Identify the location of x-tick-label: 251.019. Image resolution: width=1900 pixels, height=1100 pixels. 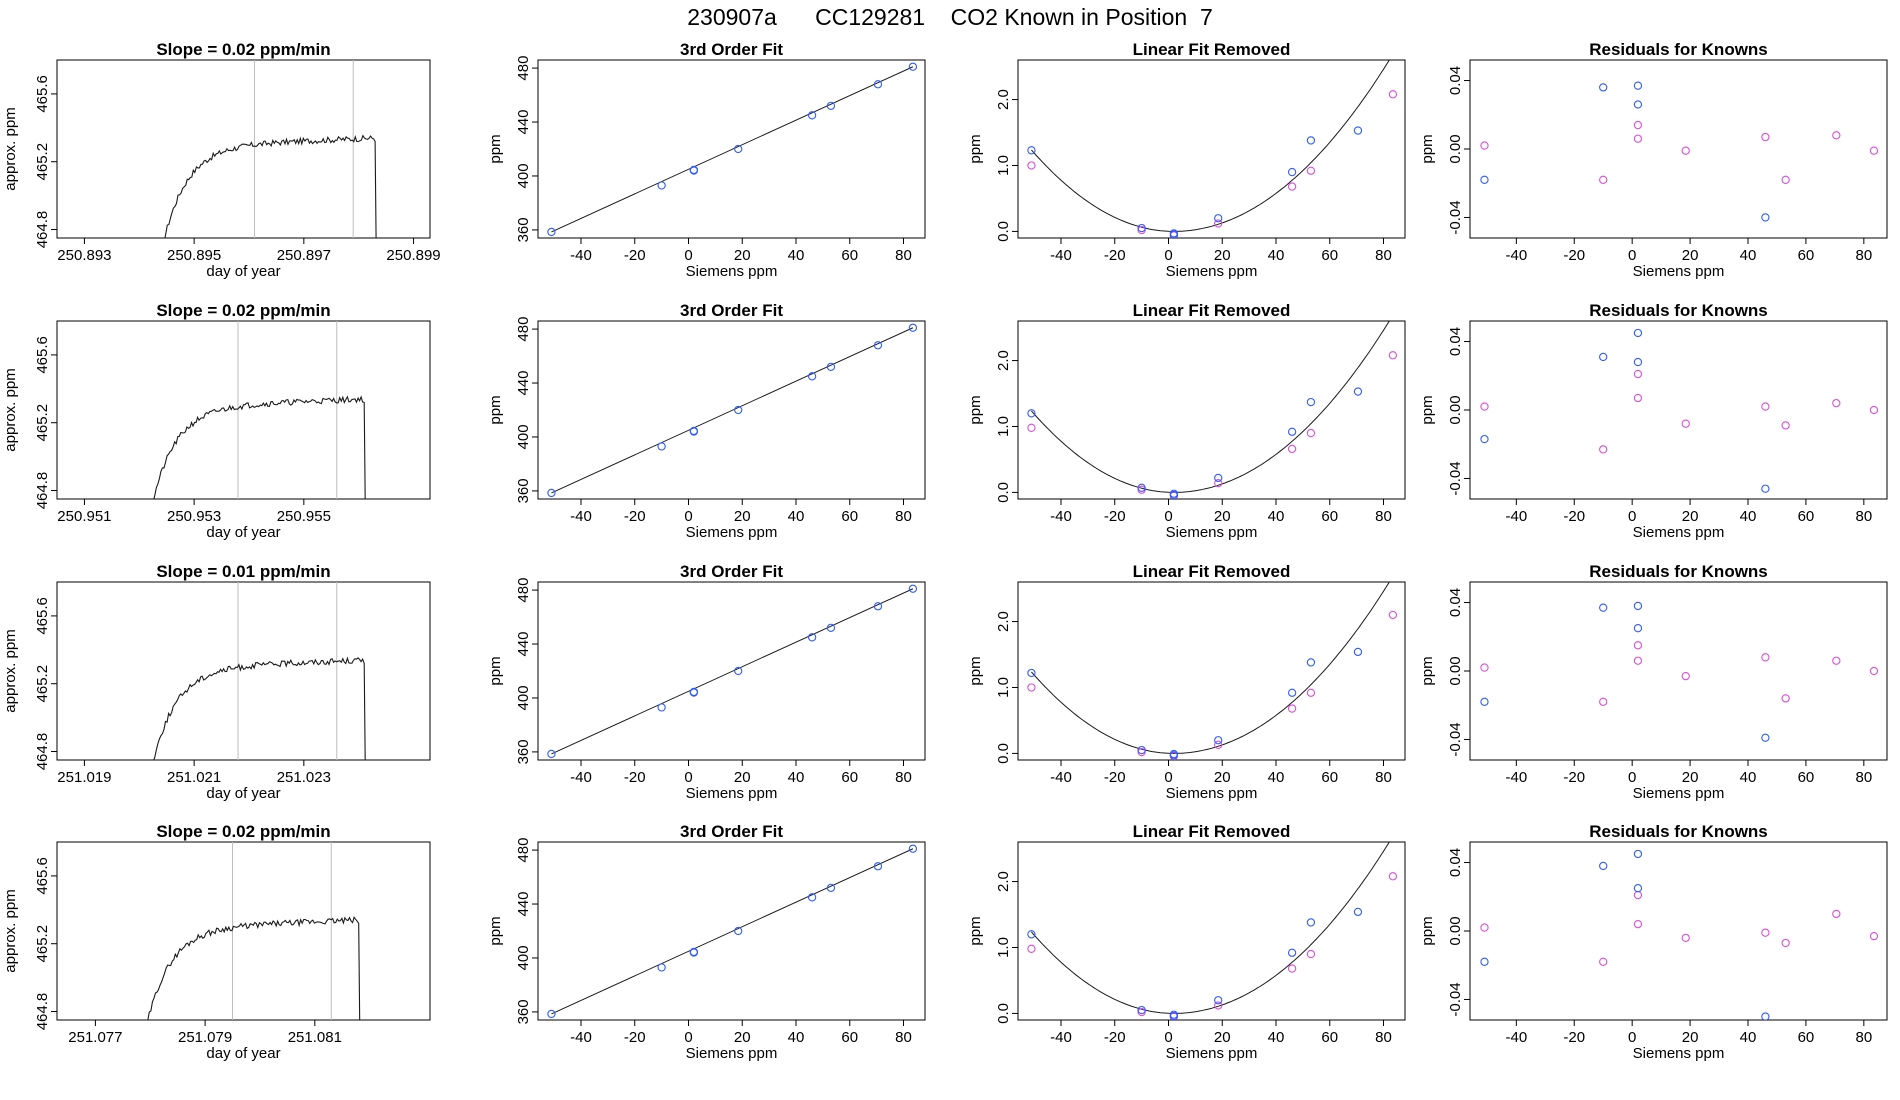
(84, 777).